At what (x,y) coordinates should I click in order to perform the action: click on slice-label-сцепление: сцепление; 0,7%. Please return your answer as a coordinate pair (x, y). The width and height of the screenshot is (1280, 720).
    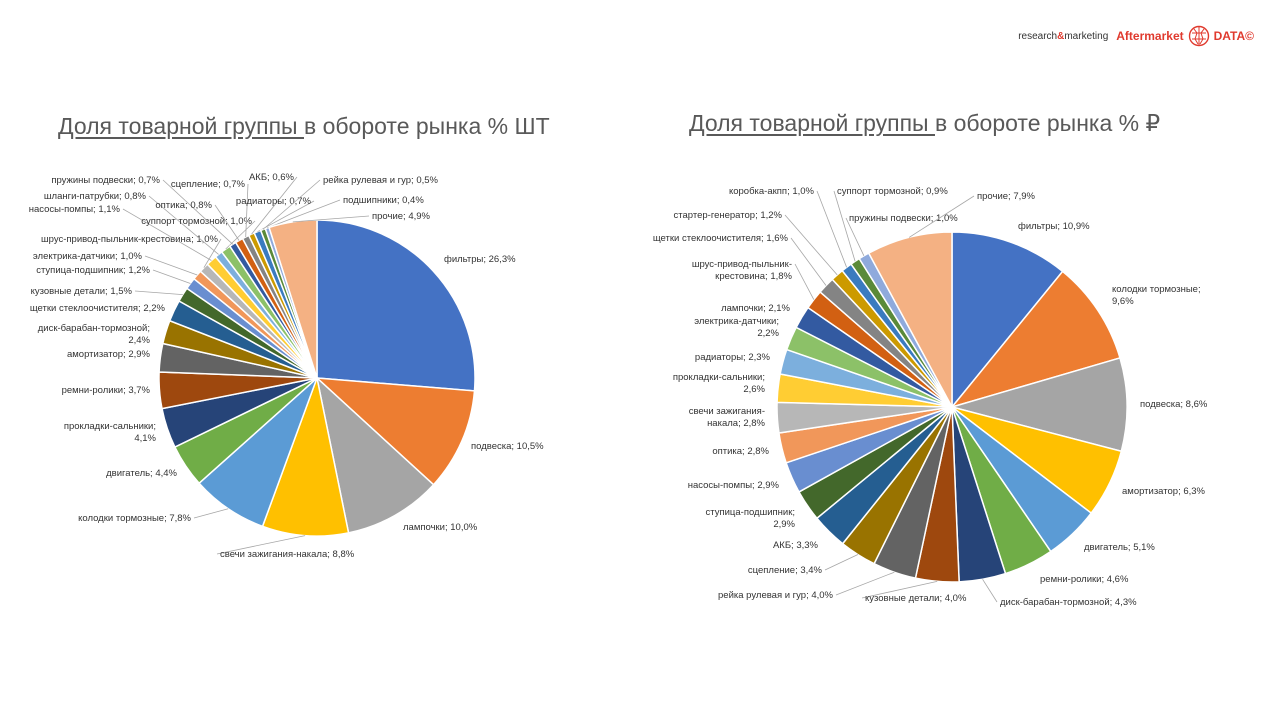
    Looking at the image, I should click on (208, 184).